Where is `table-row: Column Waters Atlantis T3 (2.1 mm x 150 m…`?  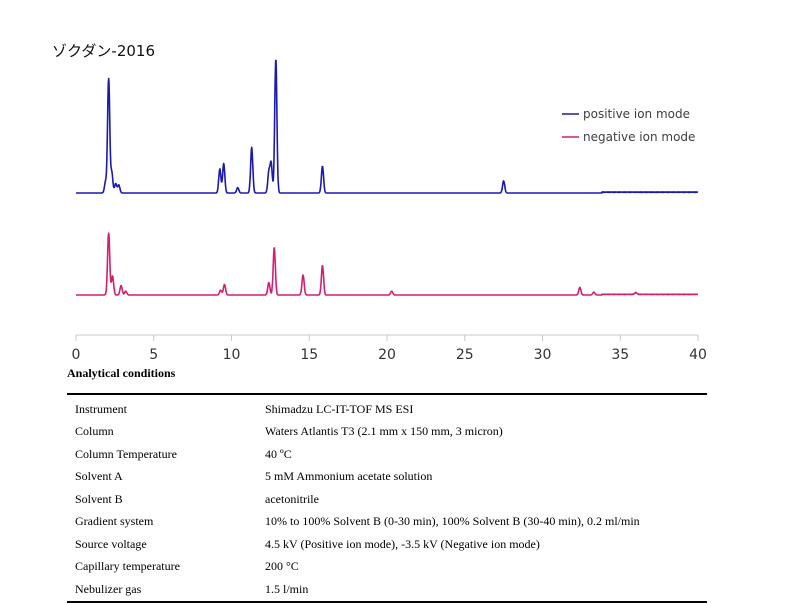
table-row: Column Waters Atlantis T3 (2.1 mm x 150 m… is located at coordinates (387, 432).